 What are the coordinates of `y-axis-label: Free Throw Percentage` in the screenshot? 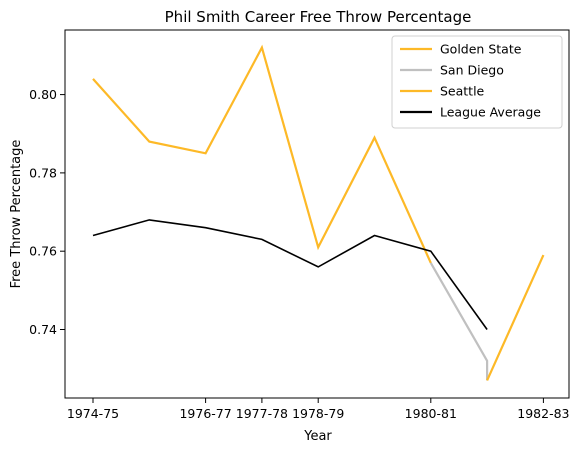 It's located at (16, 214).